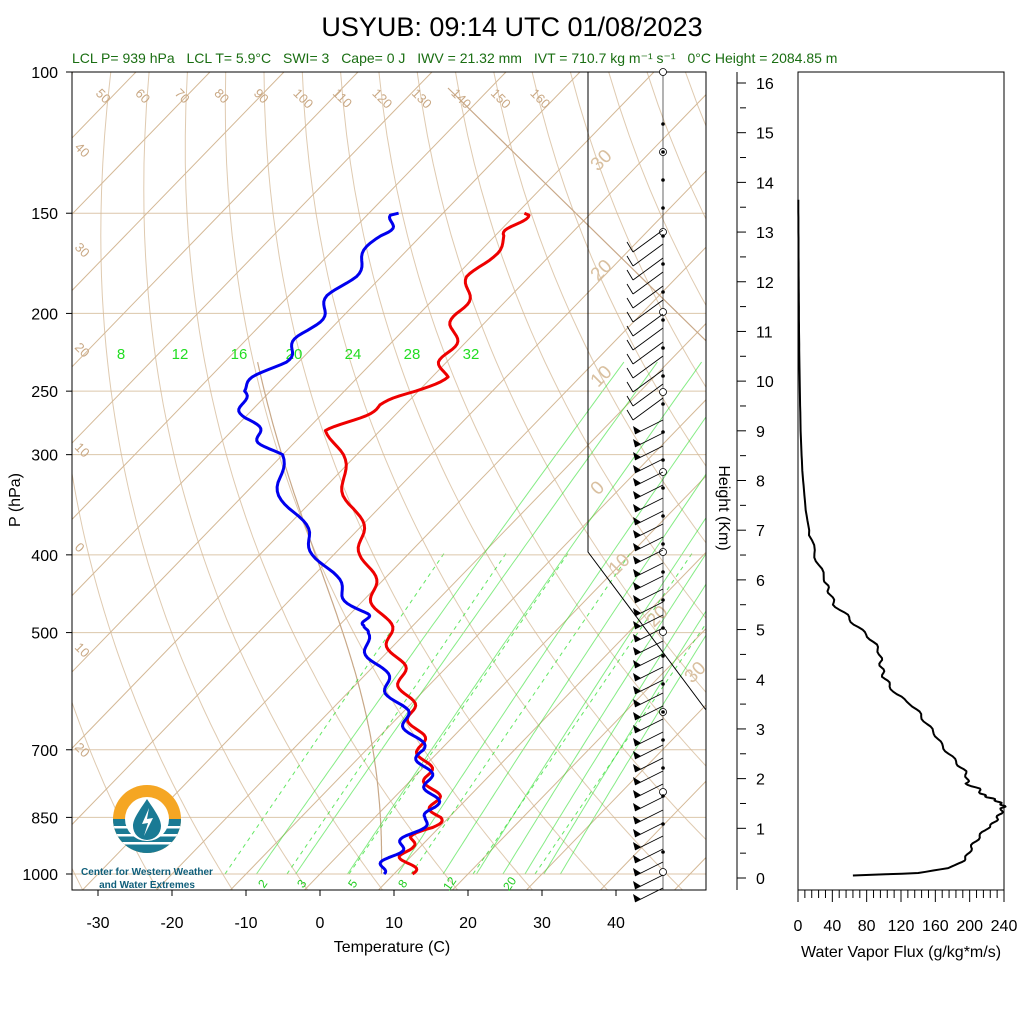 This screenshot has width=1024, height=1024. Describe the element at coordinates (123, 58) in the screenshot. I see `subtitle-lcl-p: LCL P= 939 hPa` at that location.